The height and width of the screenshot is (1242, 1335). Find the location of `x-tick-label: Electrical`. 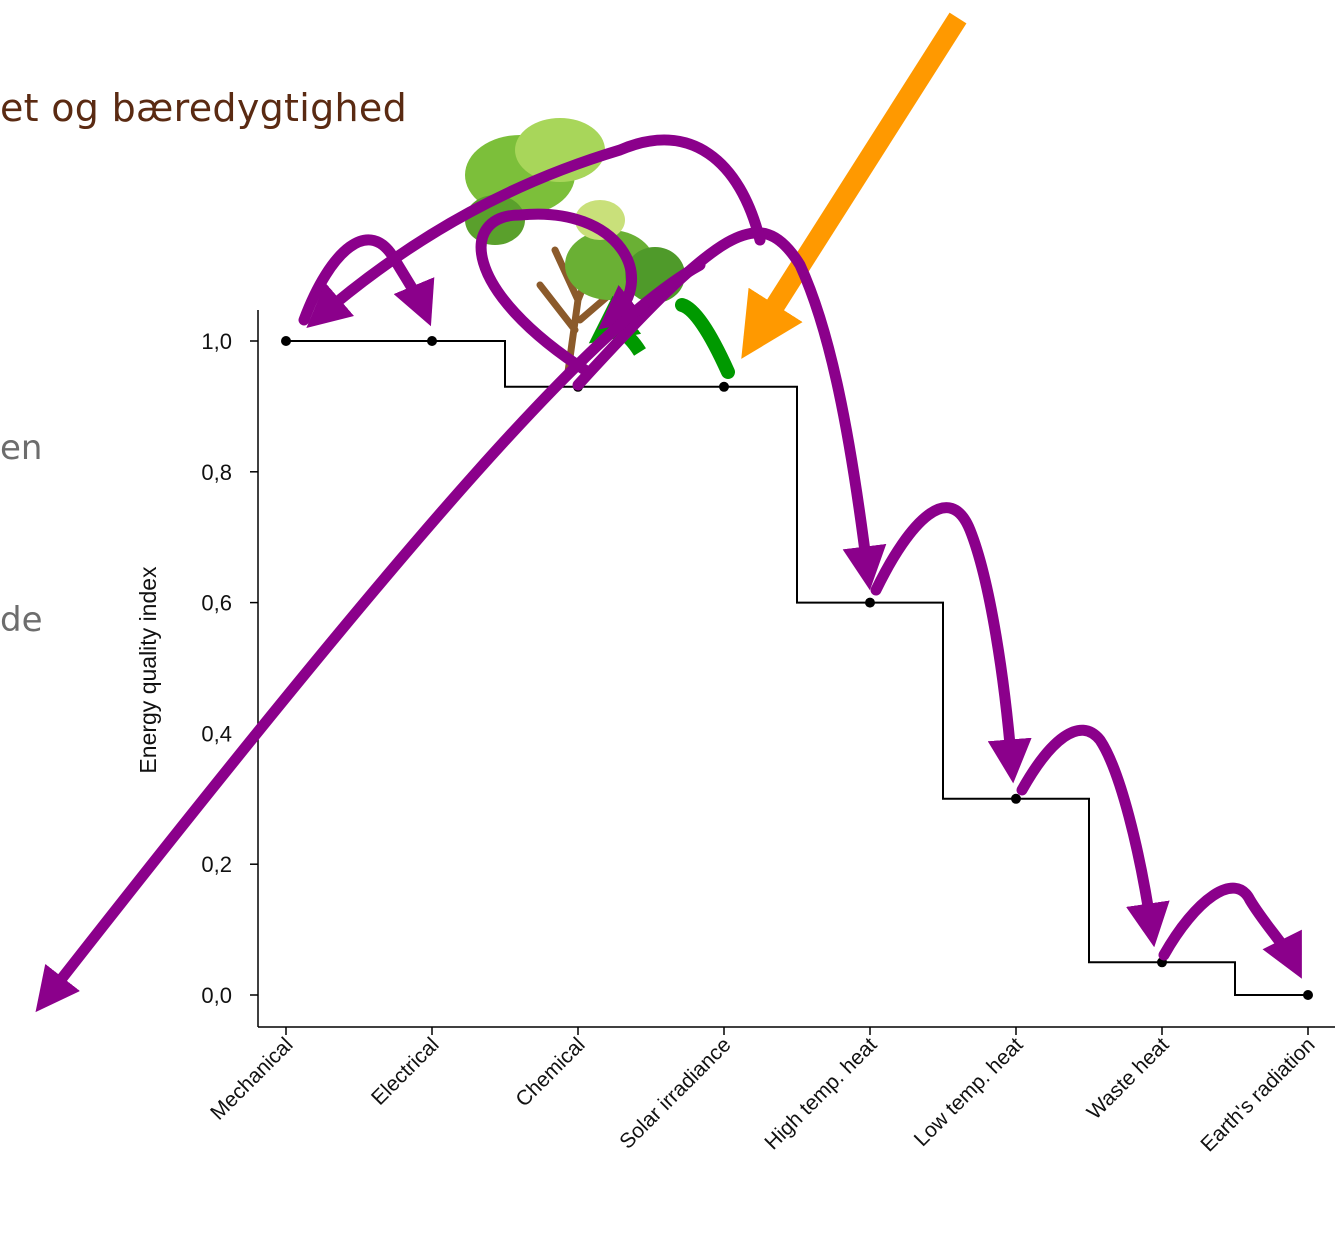

x-tick-label: Electrical is located at coordinates (405, 1071).